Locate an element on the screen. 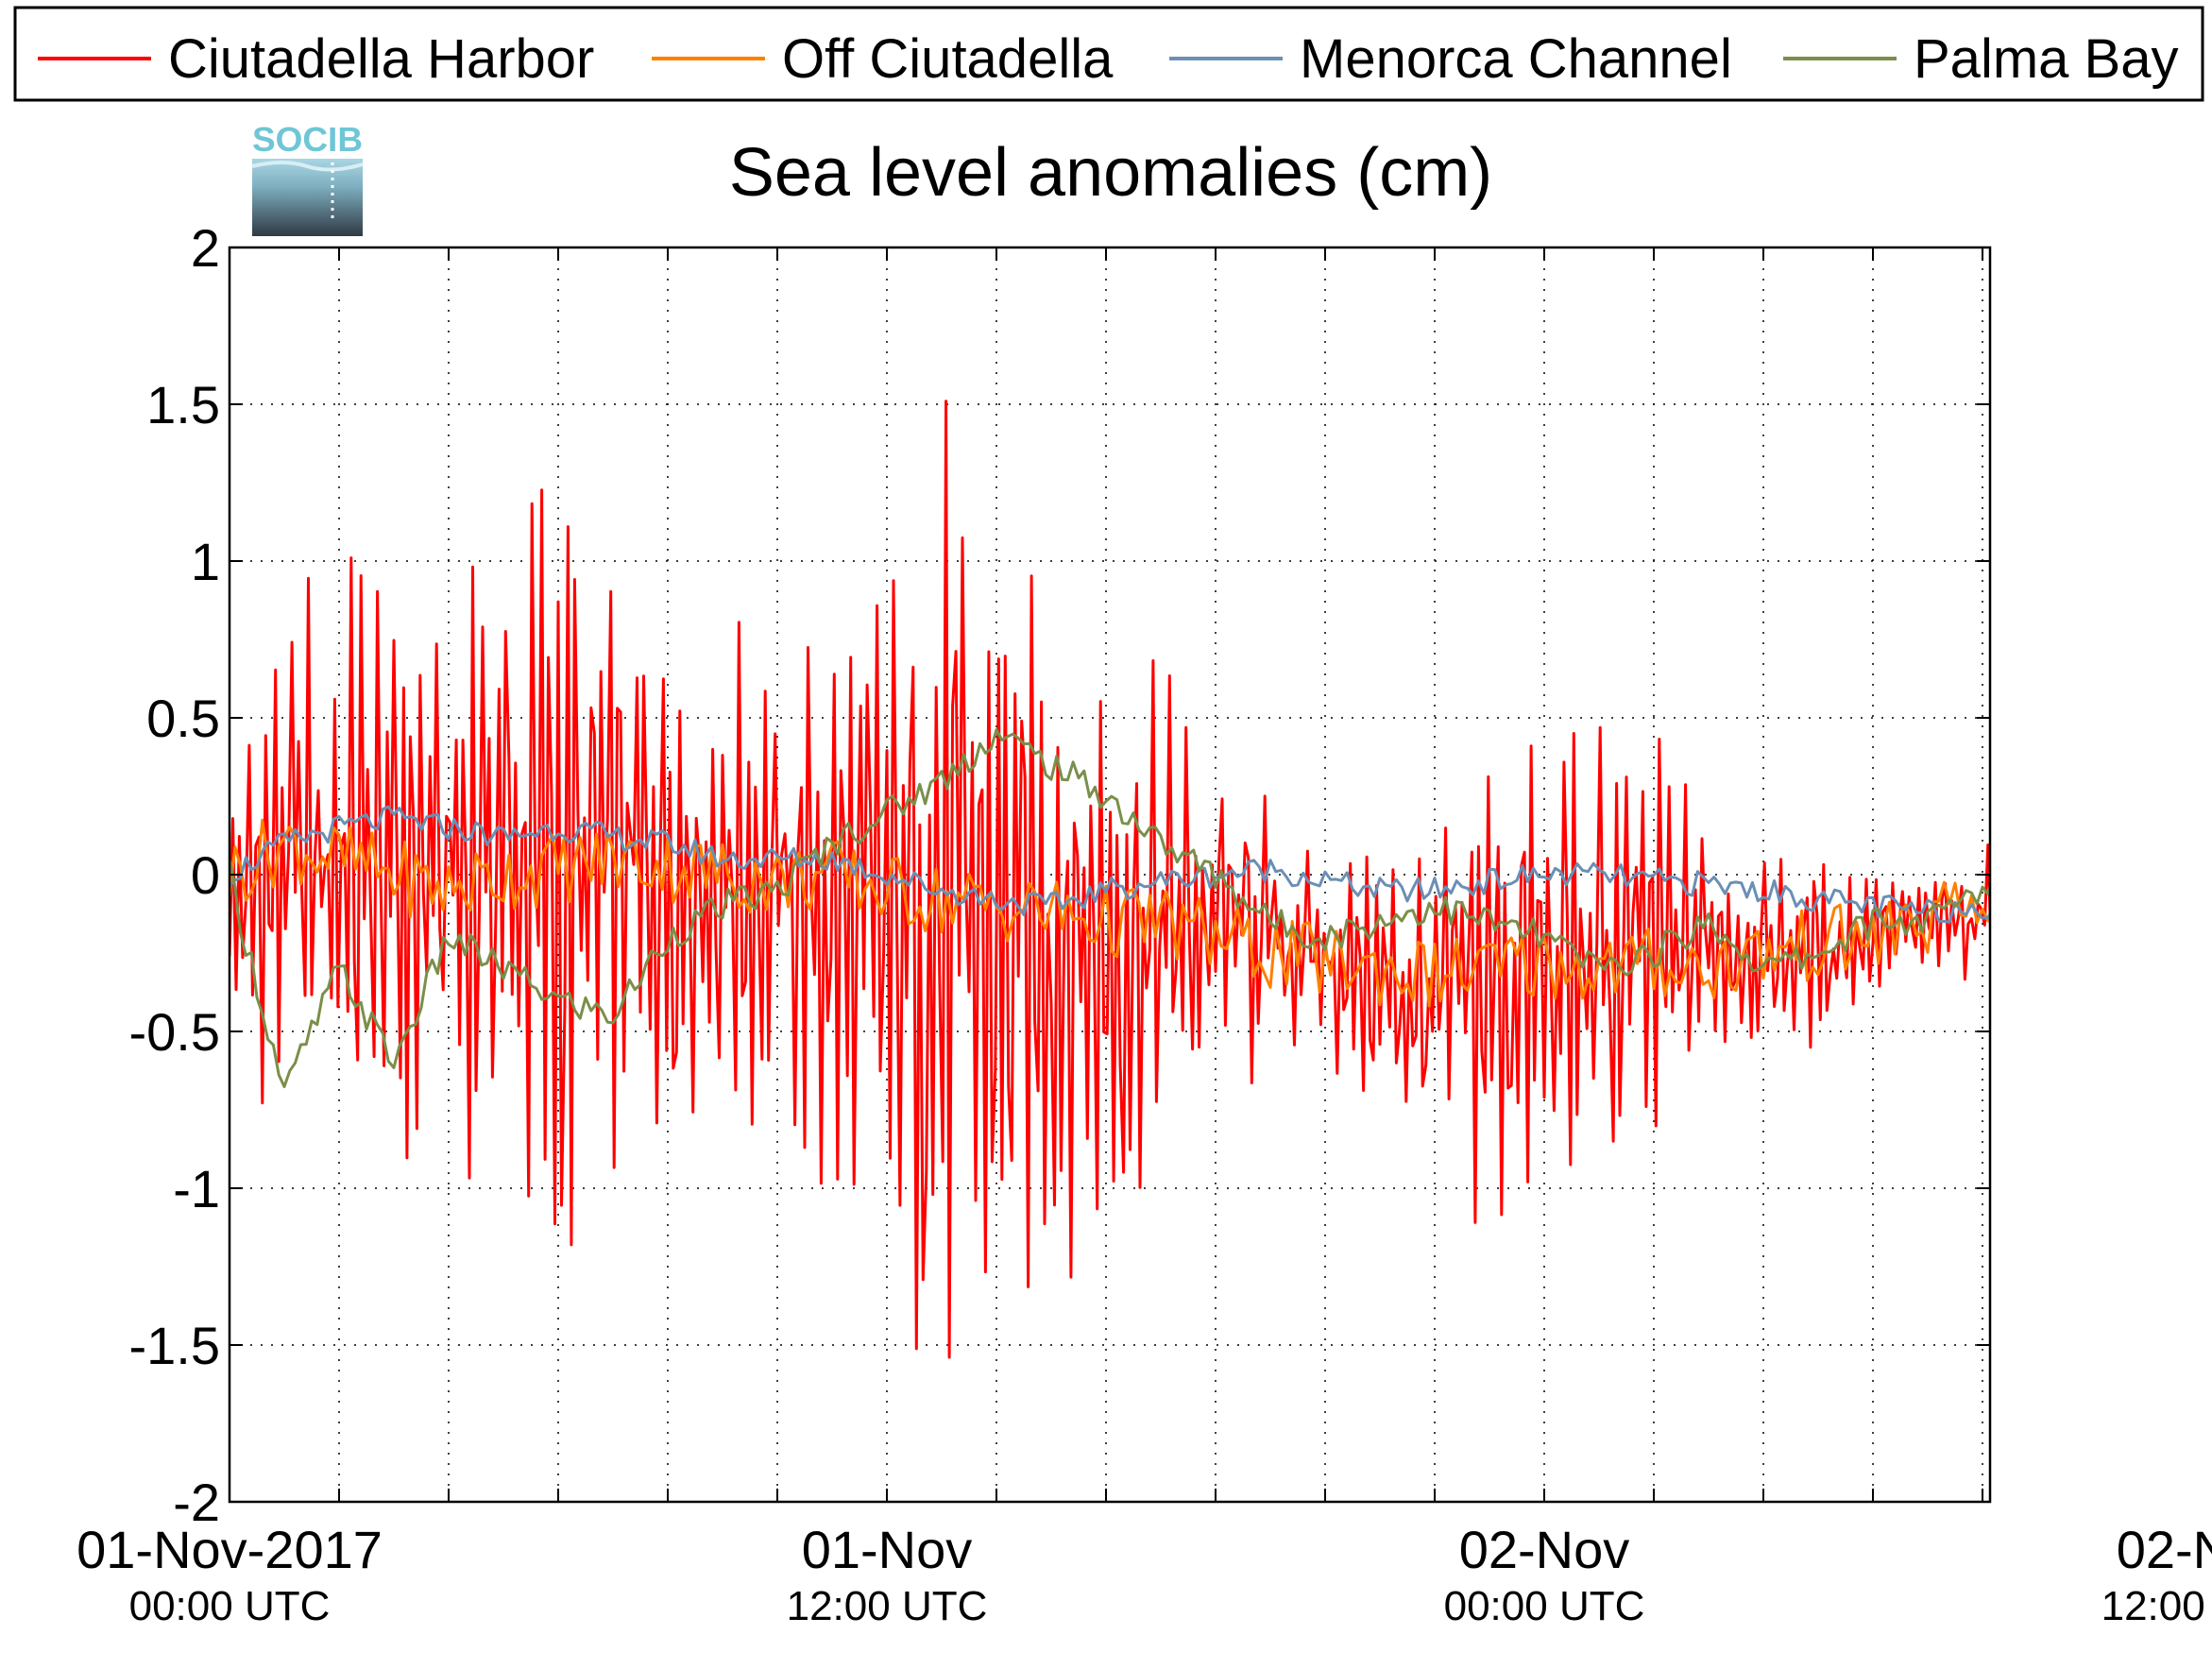 The image size is (2212, 1669). y-tick-label: -1 is located at coordinates (196, 1189).